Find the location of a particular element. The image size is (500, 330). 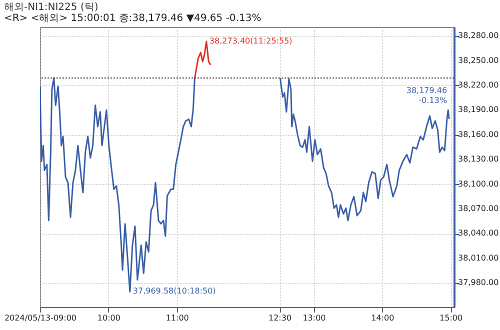

y-tick-label: 38,250.00 is located at coordinates (478, 60).